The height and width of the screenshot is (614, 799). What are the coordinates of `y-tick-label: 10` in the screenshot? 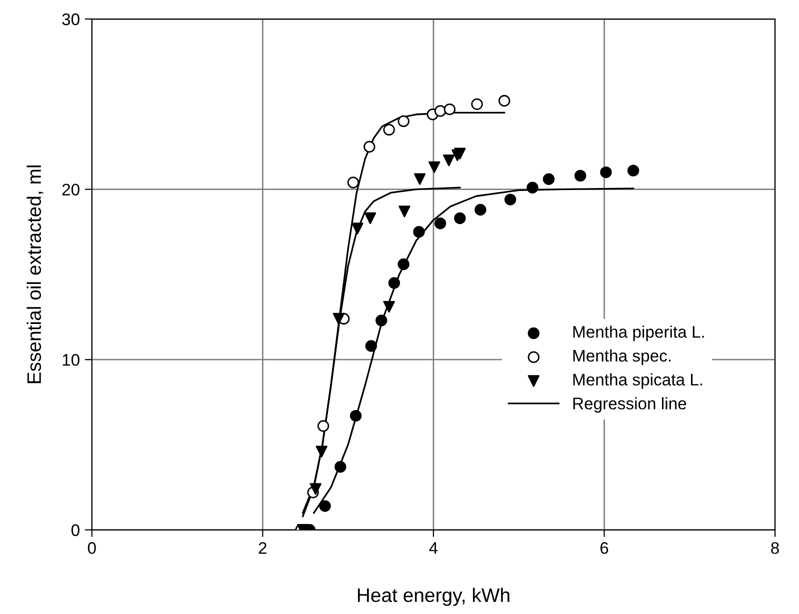 It's located at (71, 360).